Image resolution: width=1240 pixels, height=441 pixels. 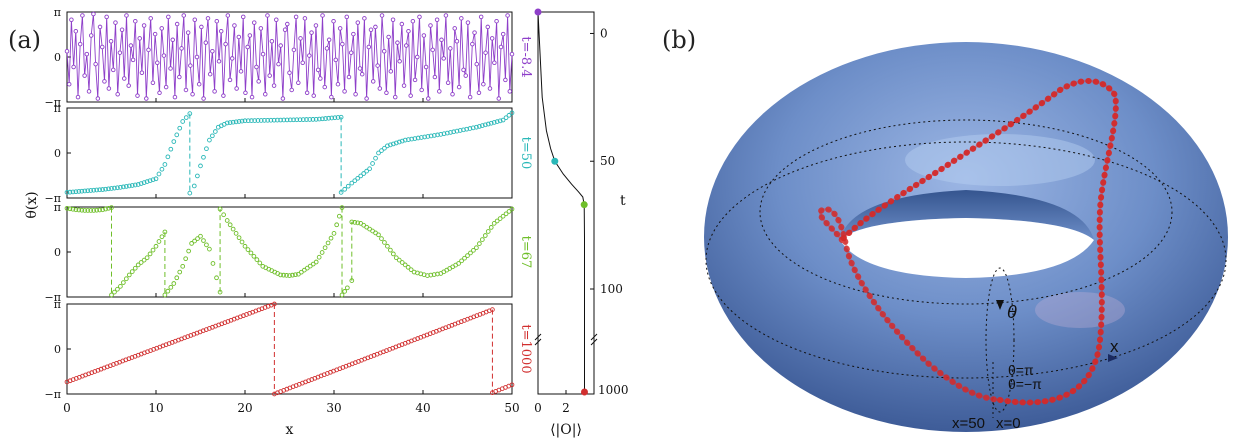 I want to click on y-tick-label: 0, so click(x=57, y=252).